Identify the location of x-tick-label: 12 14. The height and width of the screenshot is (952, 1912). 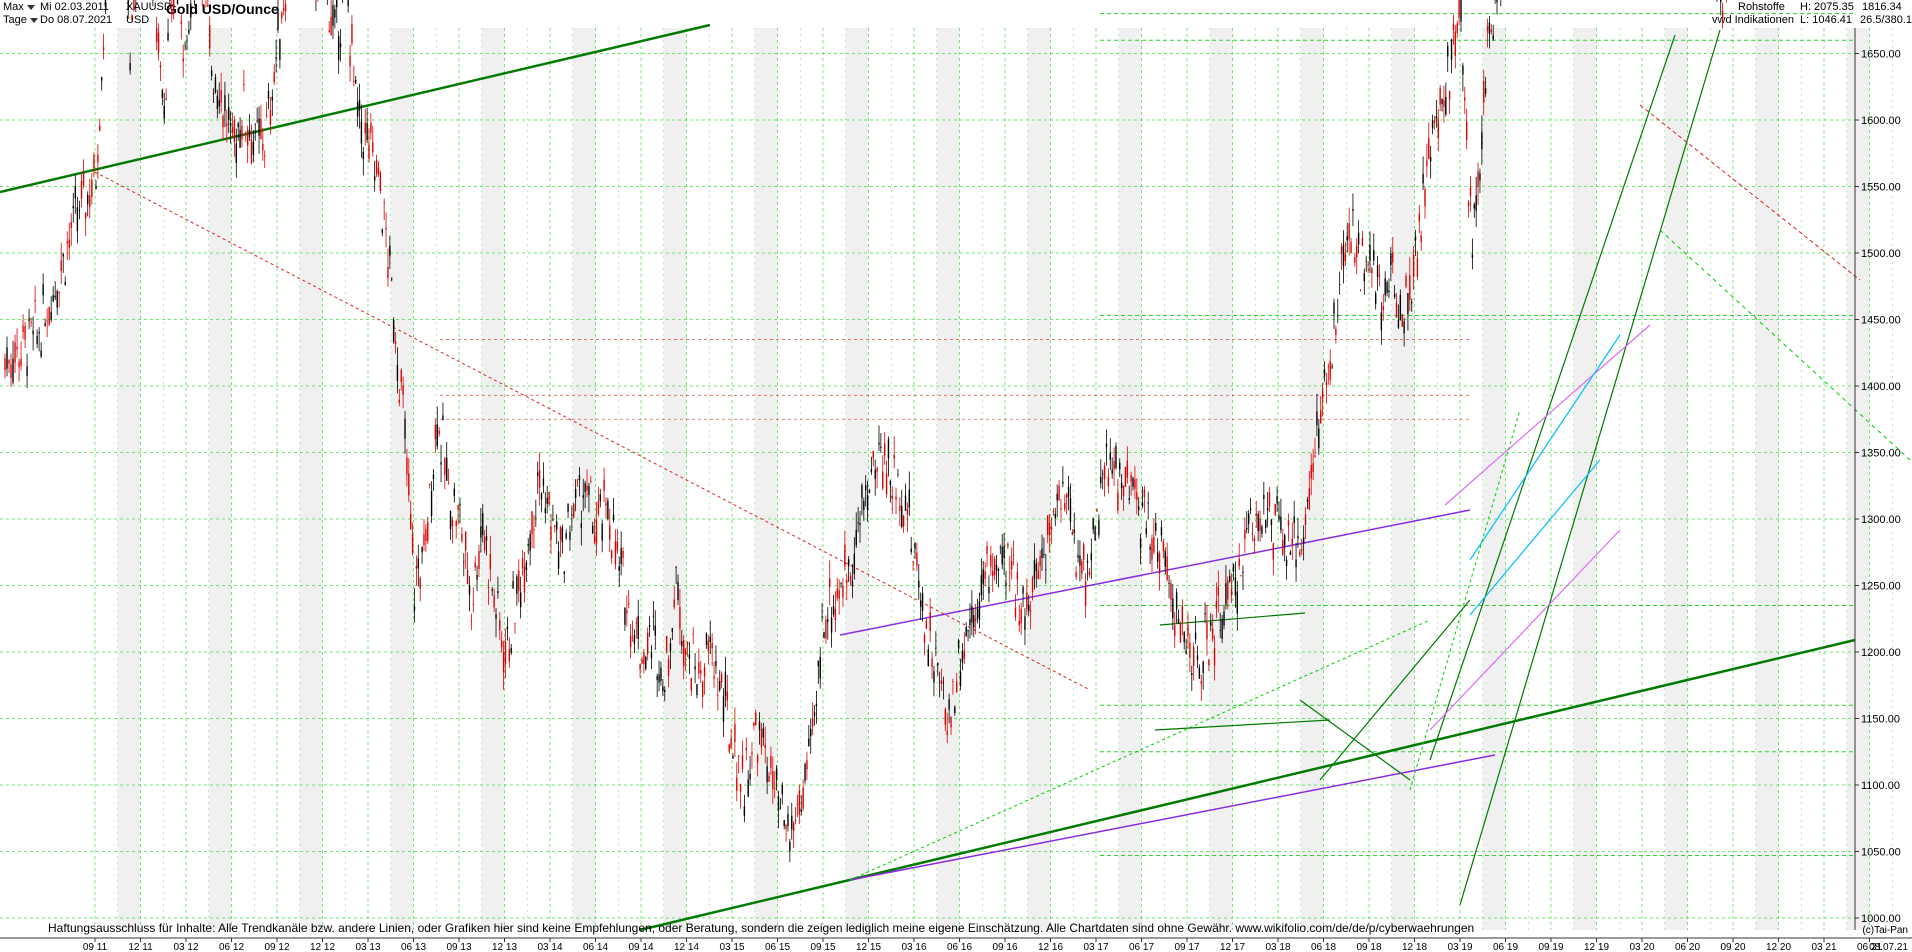
(686, 947).